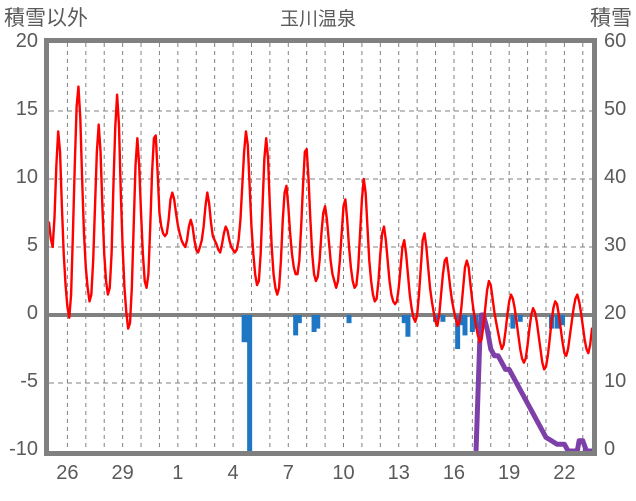 The width and height of the screenshot is (636, 501). I want to click on right-tick-60: 60, so click(615, 41).